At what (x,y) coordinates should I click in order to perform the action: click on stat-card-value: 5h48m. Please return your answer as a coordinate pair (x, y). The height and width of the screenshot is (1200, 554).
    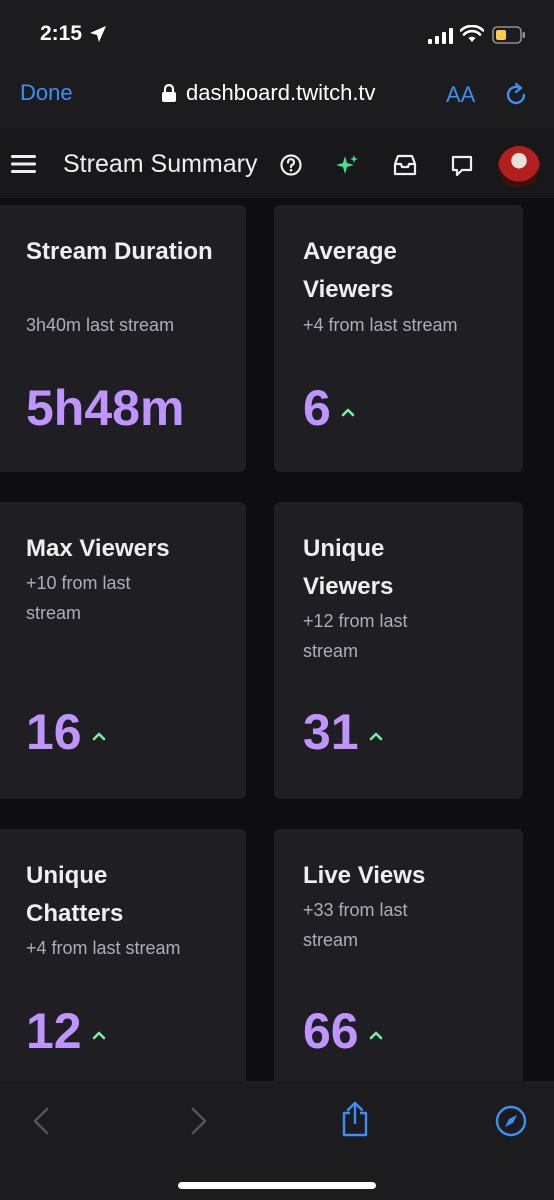
    Looking at the image, I should click on (105, 408).